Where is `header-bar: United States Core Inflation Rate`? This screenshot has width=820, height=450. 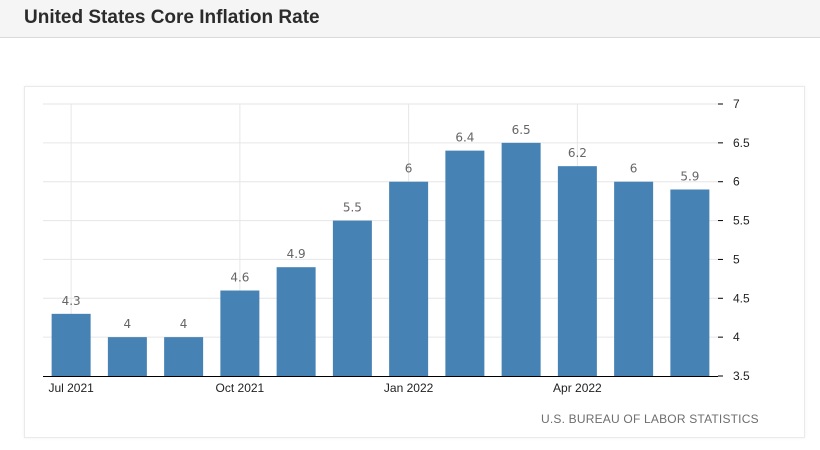 header-bar: United States Core Inflation Rate is located at coordinates (410, 19).